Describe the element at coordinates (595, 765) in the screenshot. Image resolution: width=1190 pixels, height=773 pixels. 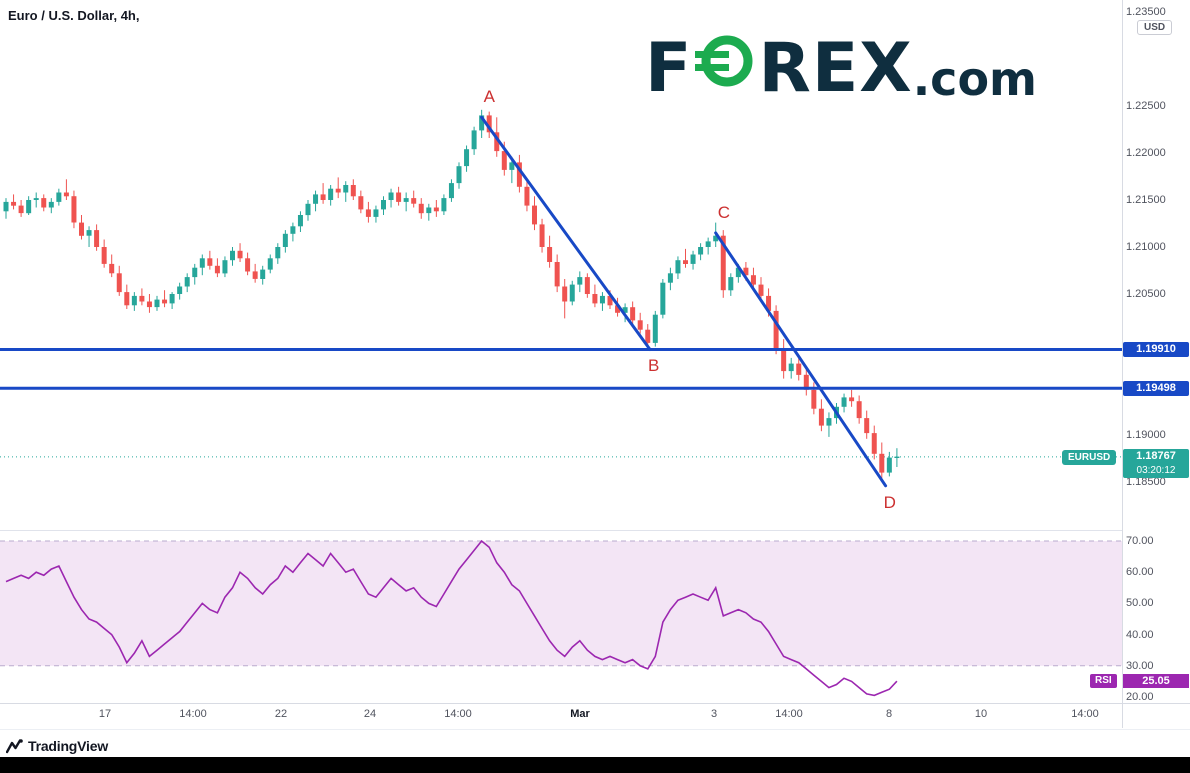
I see `bottom-black-bar` at that location.